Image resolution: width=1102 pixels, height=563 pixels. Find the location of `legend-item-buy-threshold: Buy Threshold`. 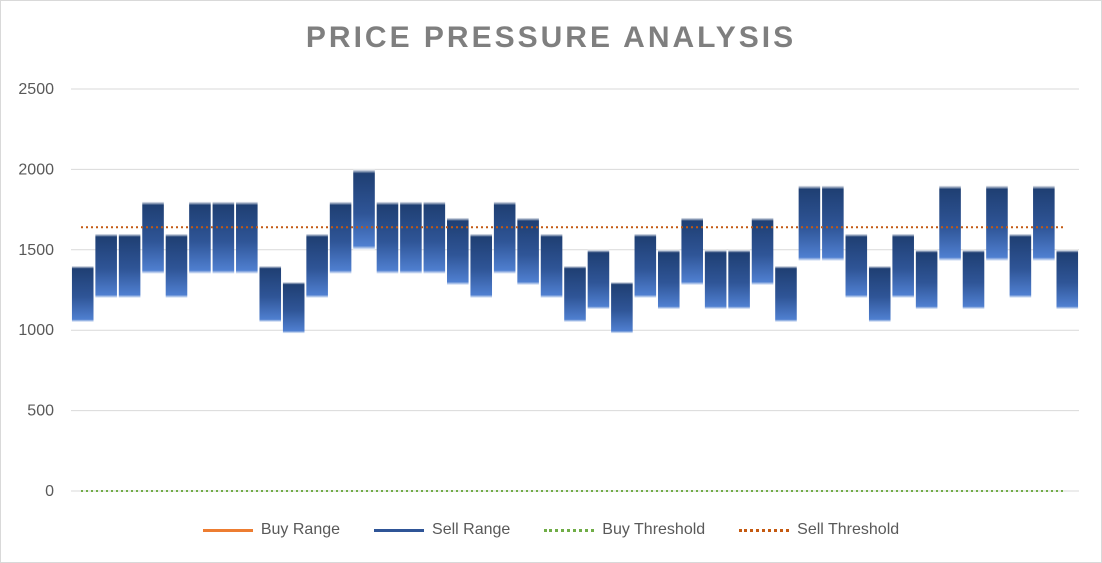

legend-item-buy-threshold: Buy Threshold is located at coordinates (624, 530).